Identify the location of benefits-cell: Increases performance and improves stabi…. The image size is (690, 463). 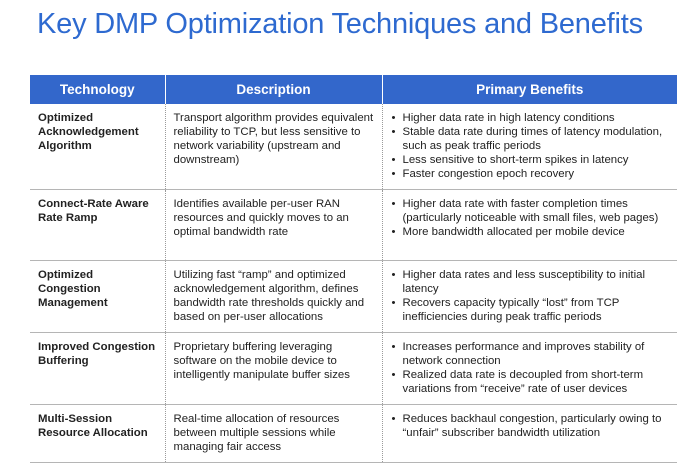
(529, 368).